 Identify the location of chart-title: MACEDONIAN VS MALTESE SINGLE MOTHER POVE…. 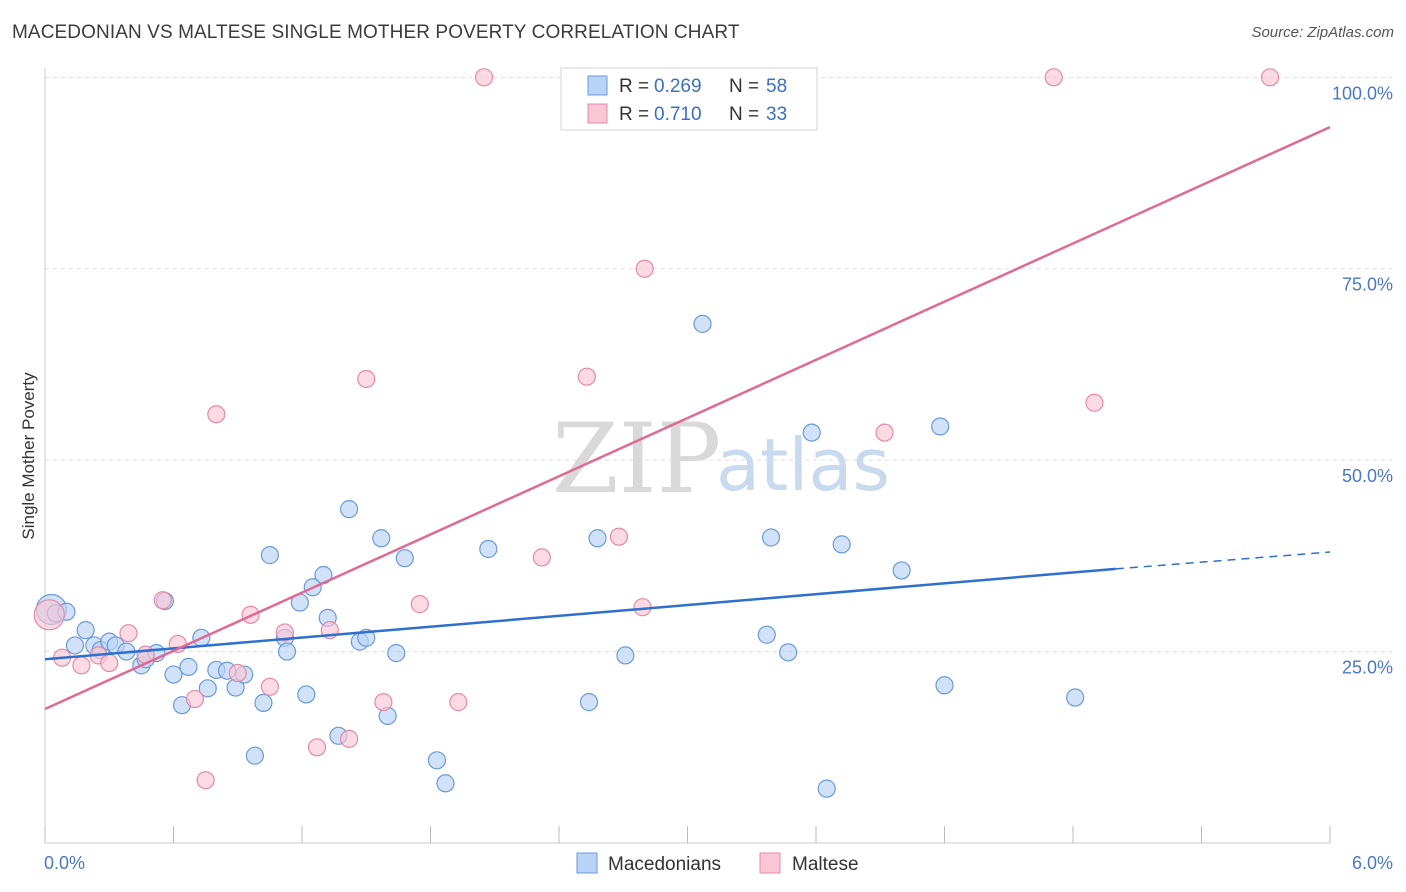
(376, 32).